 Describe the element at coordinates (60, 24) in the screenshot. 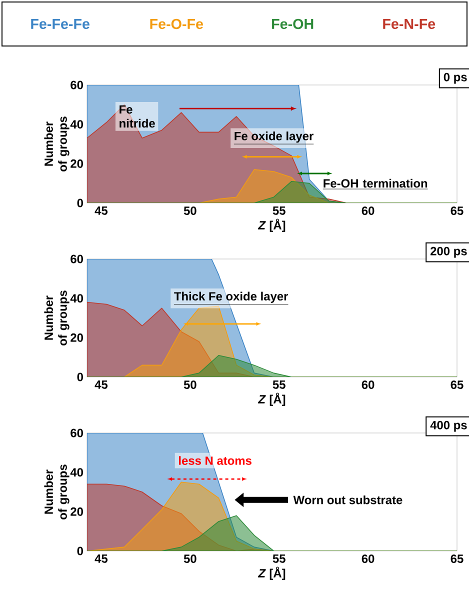

I see `text: Fe-Fe-Fe` at that location.